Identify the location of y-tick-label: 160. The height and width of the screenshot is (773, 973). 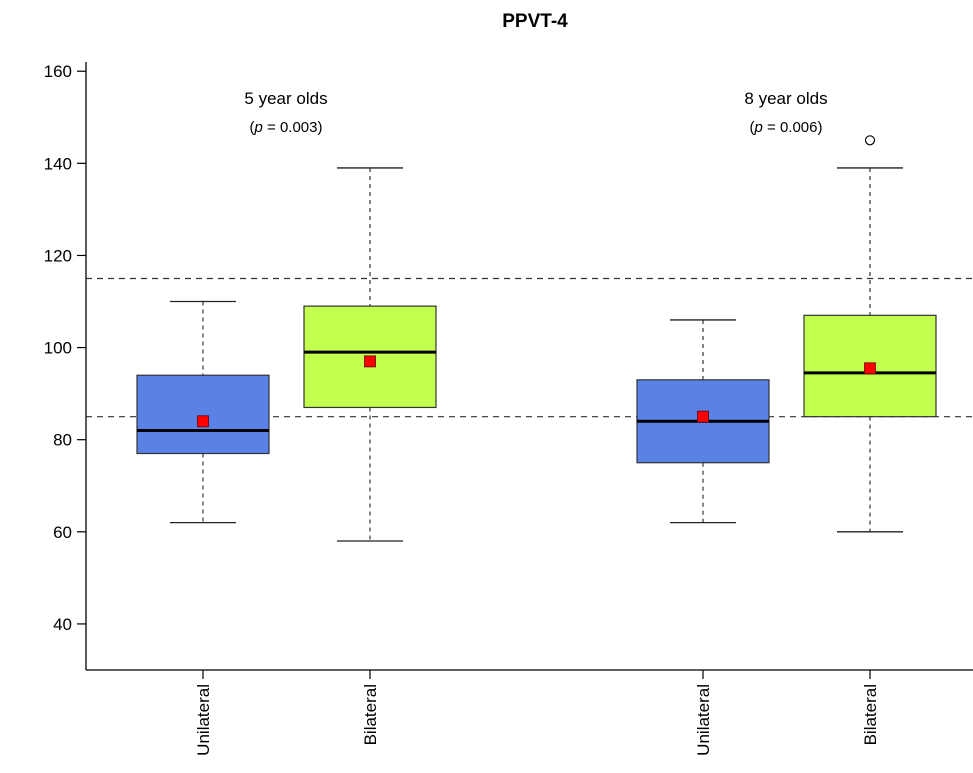
(58, 71).